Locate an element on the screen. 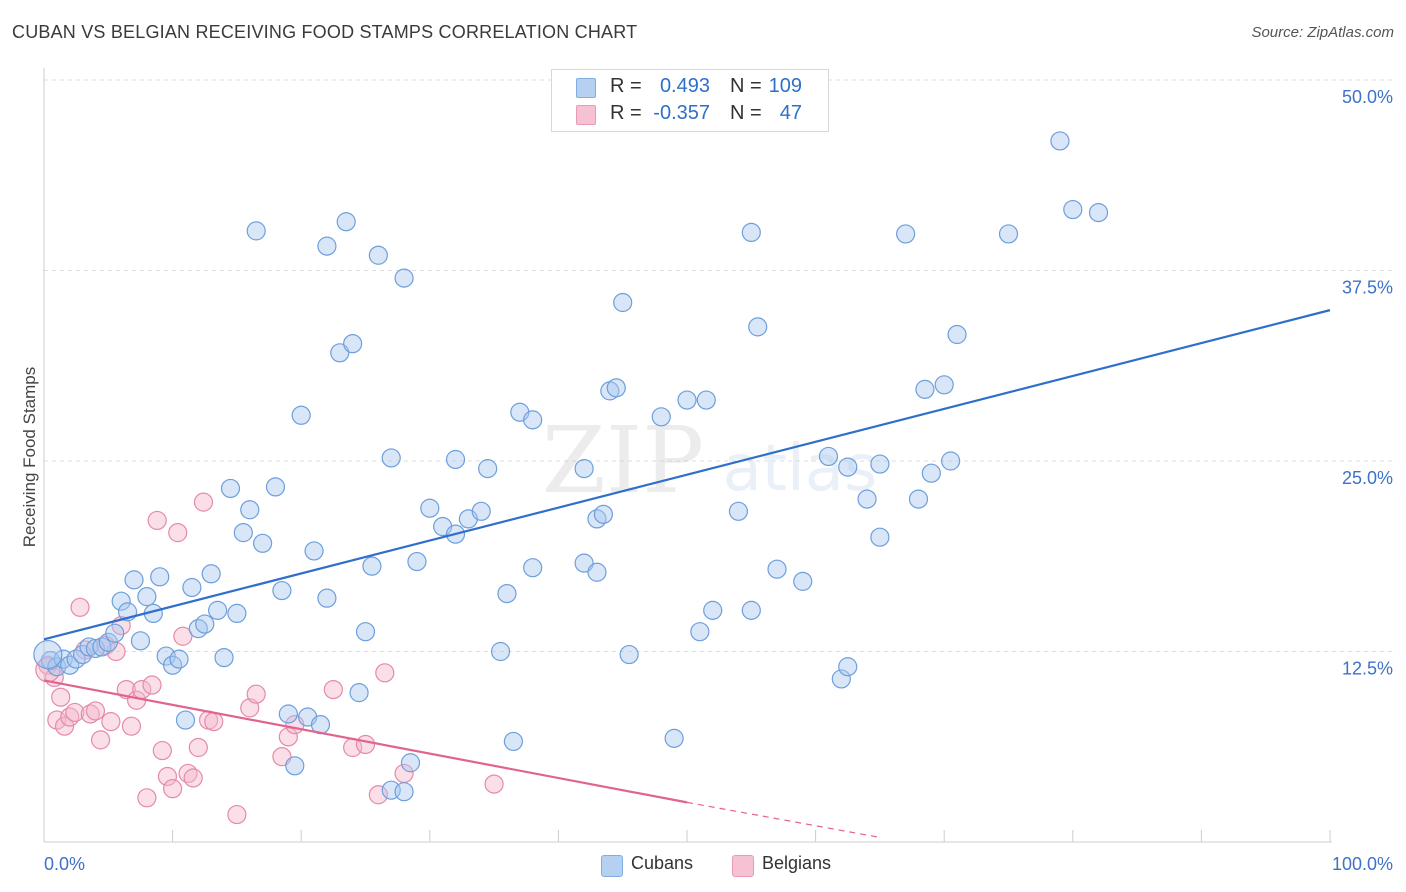 Image resolution: width=1406 pixels, height=892 pixels. axis-ticks is located at coordinates (687, 836).